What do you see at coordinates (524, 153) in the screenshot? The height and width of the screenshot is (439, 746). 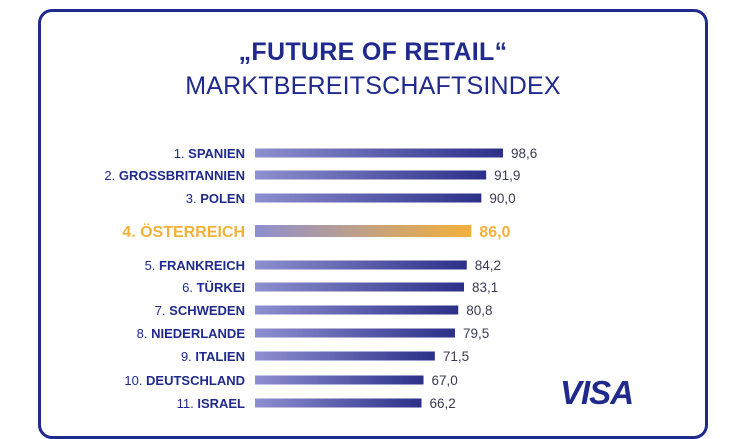 I see `value-label: 98,6` at bounding box center [524, 153].